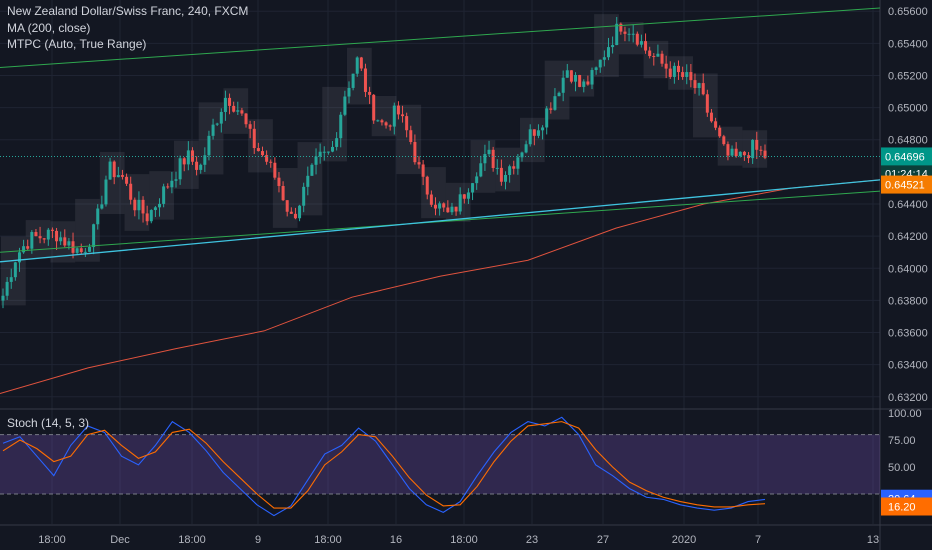  Describe the element at coordinates (902, 441) in the screenshot. I see `stoch-tick-label: 75.00` at that location.